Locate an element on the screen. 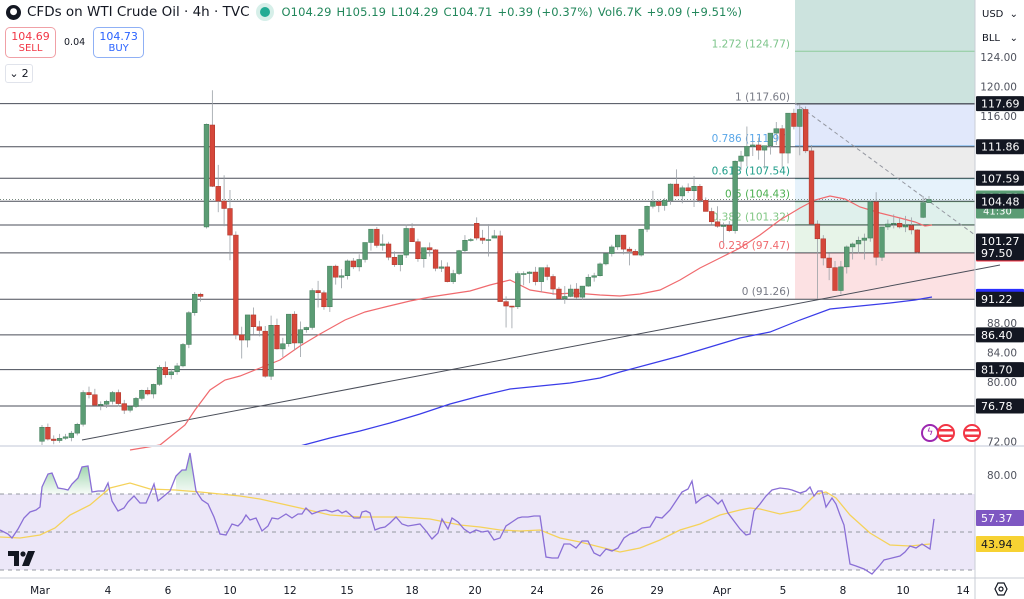  svg-text: 20 is located at coordinates (474, 591).